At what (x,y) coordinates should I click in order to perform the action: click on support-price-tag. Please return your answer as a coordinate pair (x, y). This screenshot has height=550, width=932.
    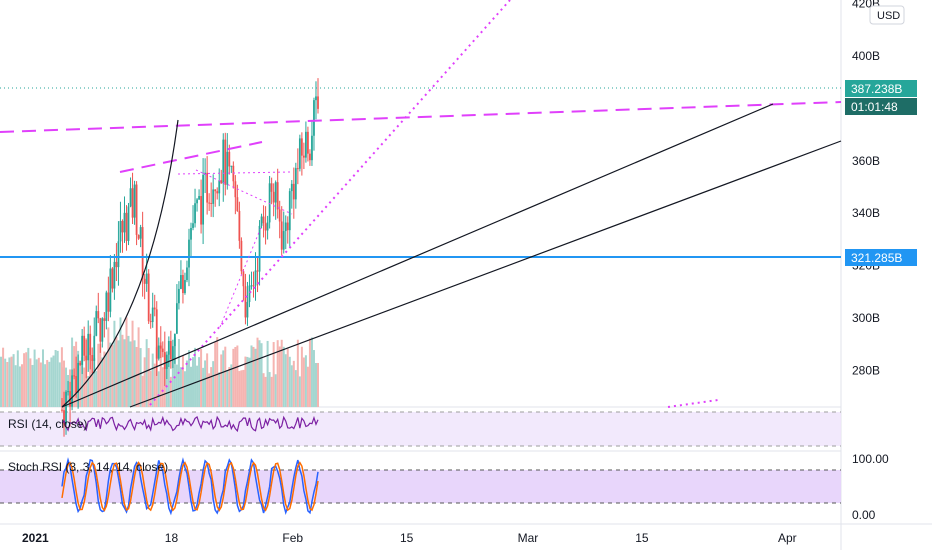
    Looking at the image, I should click on (881, 257).